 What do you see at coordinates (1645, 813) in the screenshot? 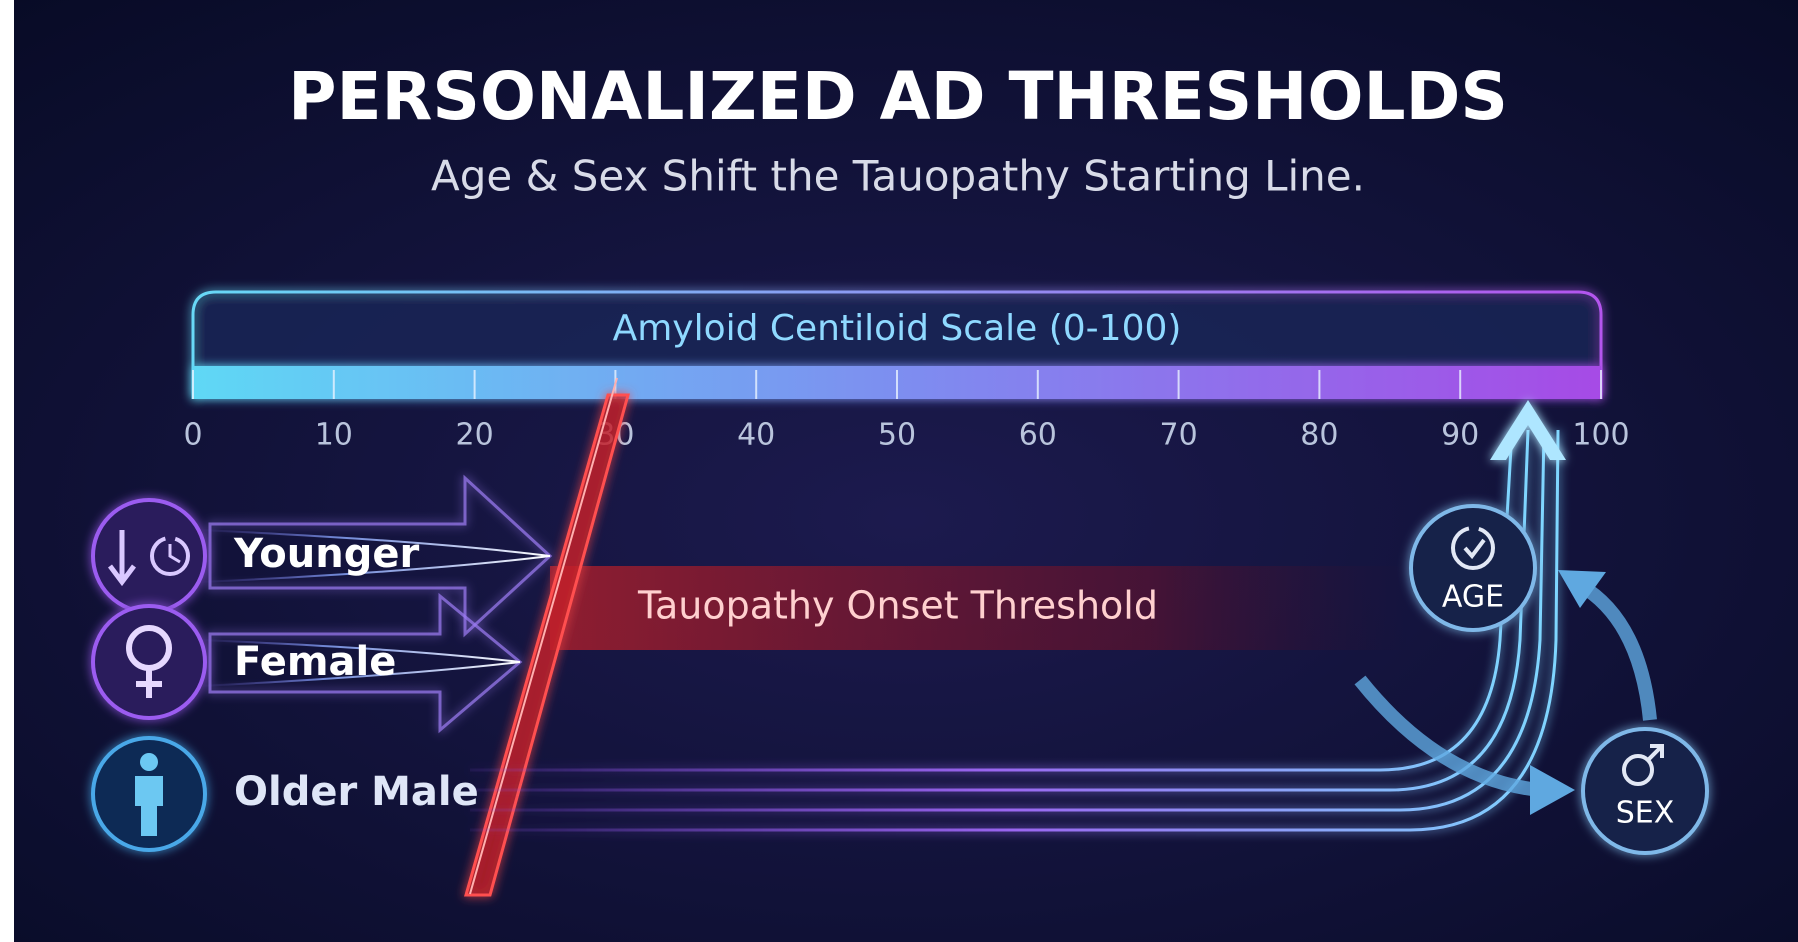
I see `factor-label: SEX` at bounding box center [1645, 813].